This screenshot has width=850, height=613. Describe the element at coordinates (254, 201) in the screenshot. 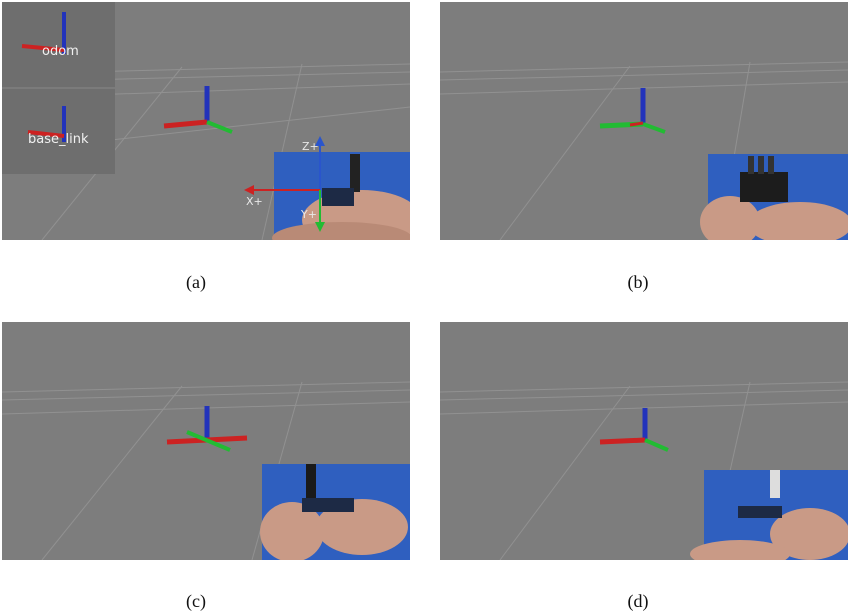

I see `axis-label-x: X+` at that location.